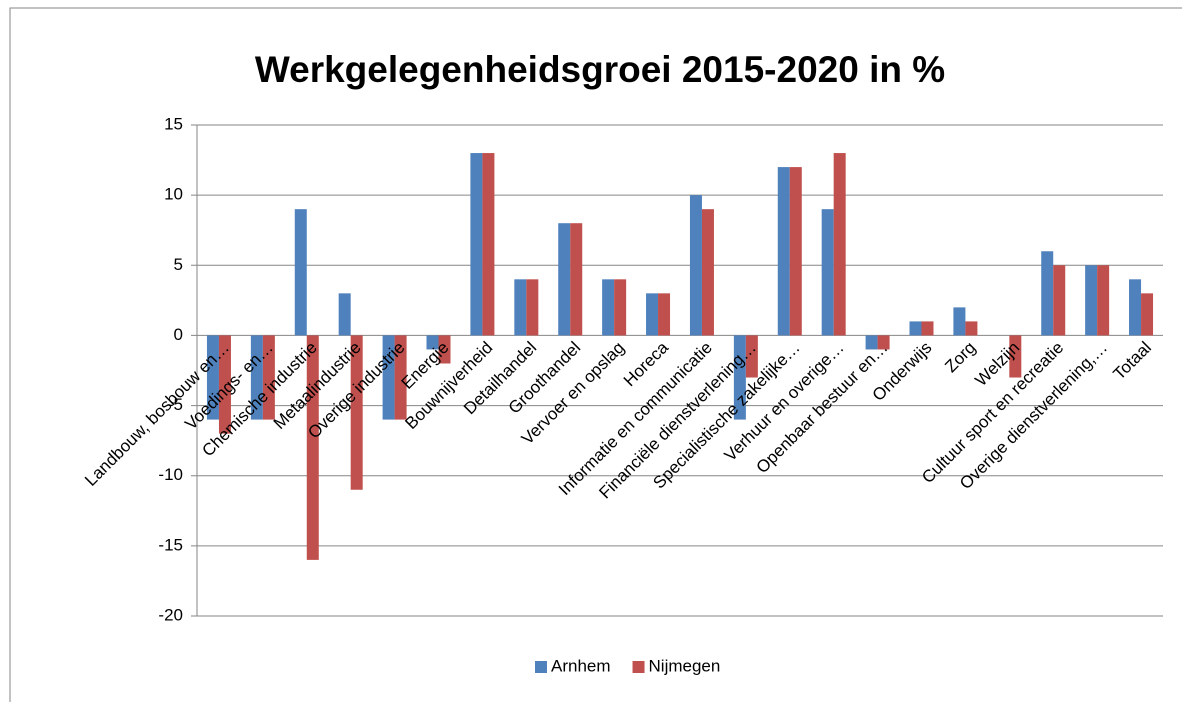 Image resolution: width=1182 pixels, height=702 pixels. Describe the element at coordinates (173, 123) in the screenshot. I see `y-tick-label: 15` at that location.